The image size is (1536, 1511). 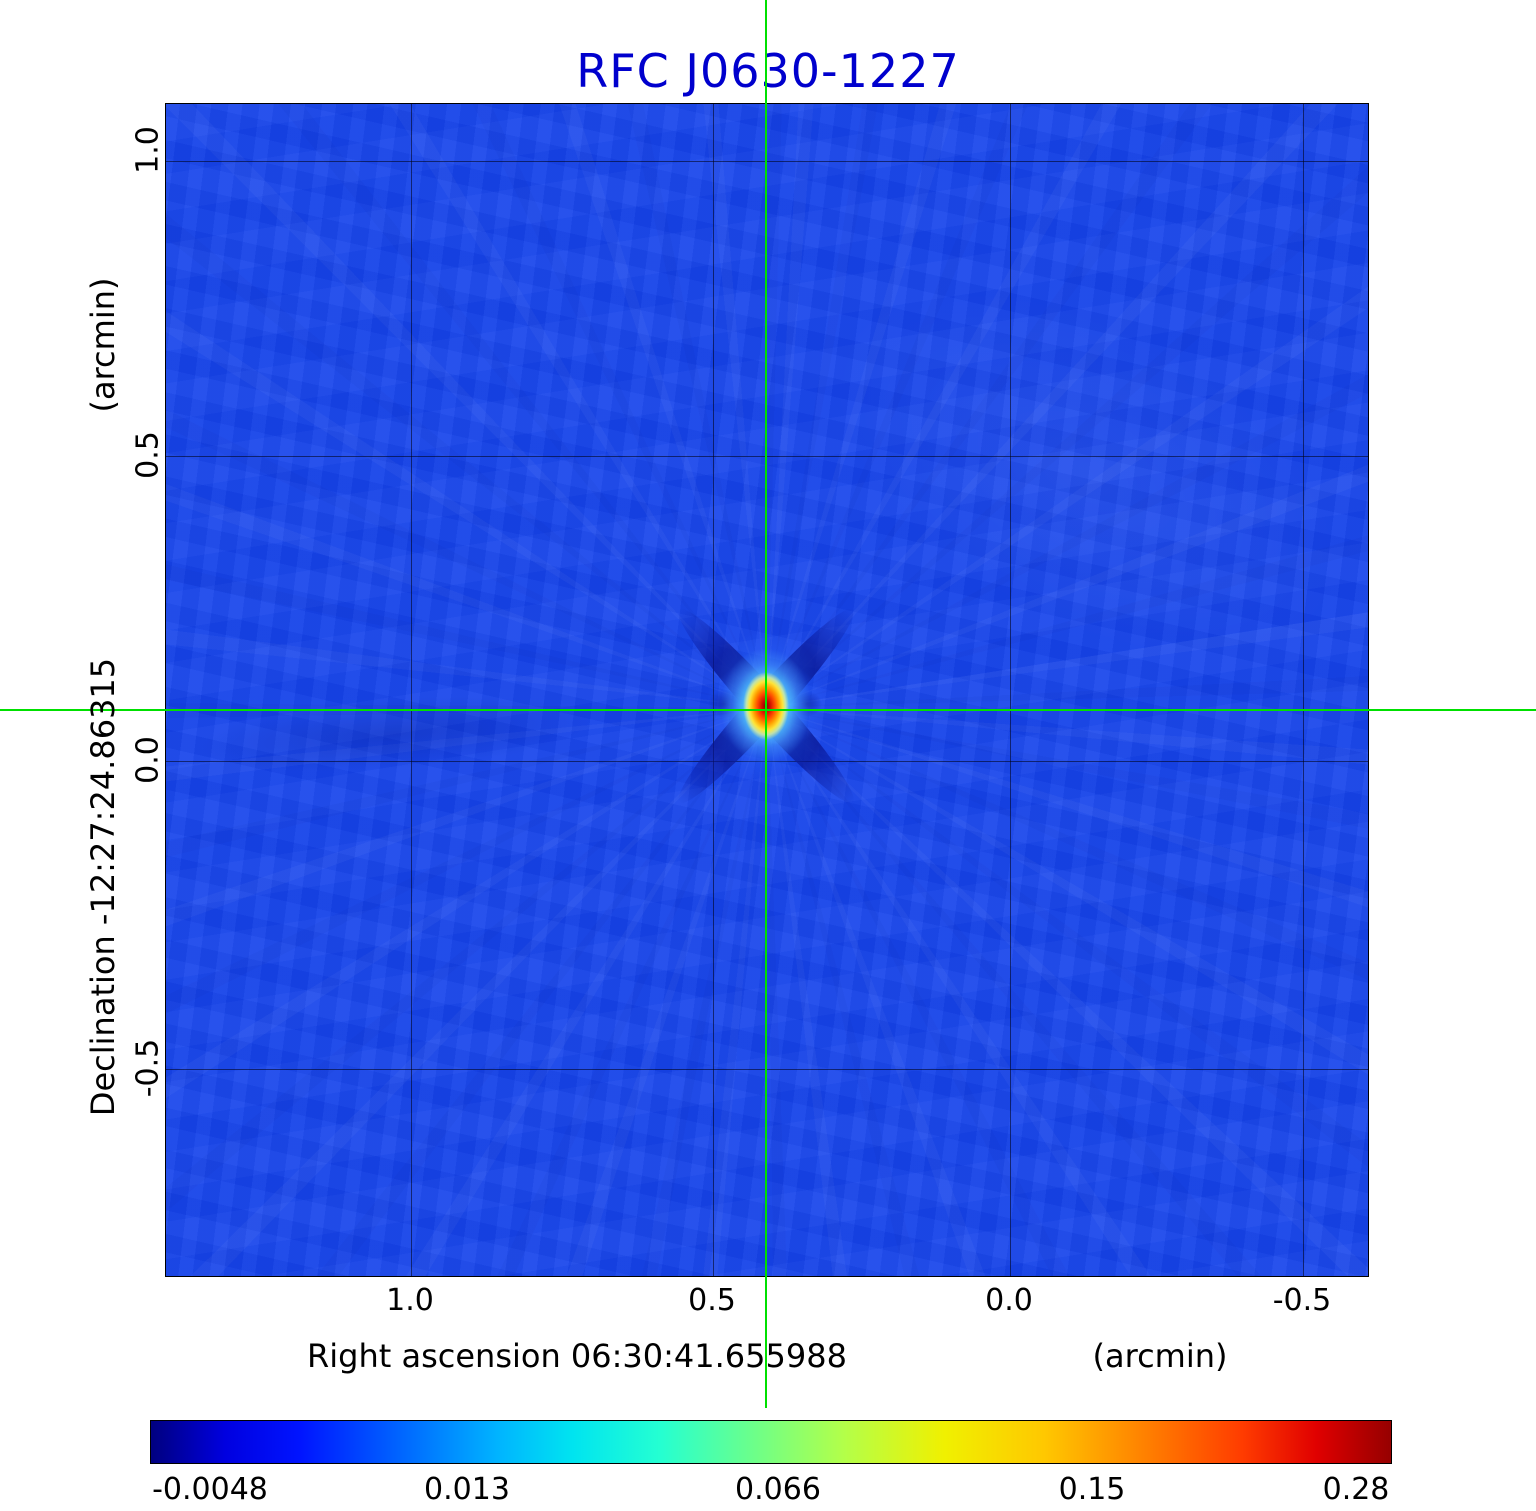 What do you see at coordinates (712, 1300) in the screenshot?
I see `x-tick-label: 0.5` at bounding box center [712, 1300].